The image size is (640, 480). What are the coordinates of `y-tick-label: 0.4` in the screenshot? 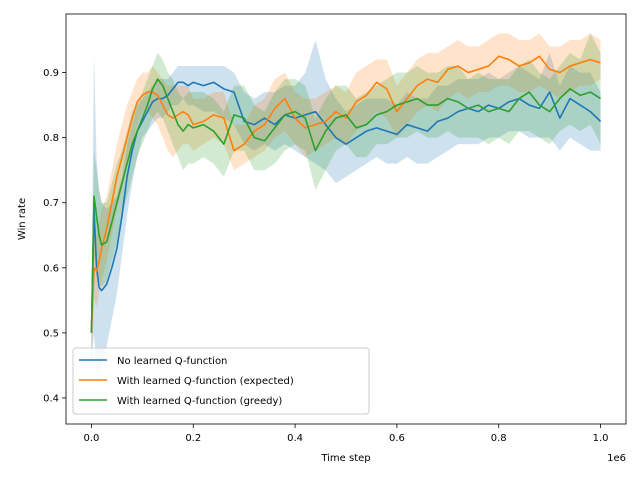 It's located at (51, 398).